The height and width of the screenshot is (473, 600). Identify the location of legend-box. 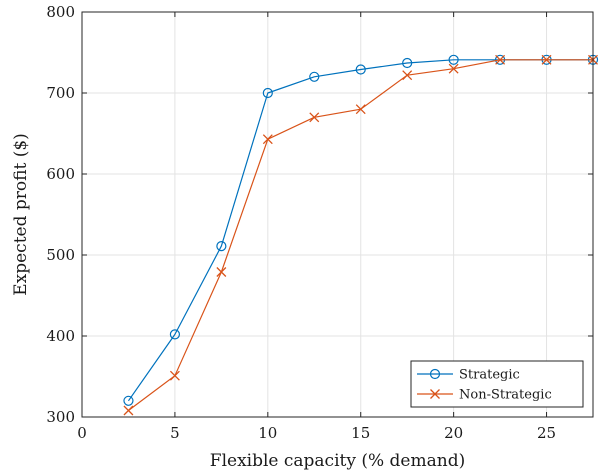
(497, 384).